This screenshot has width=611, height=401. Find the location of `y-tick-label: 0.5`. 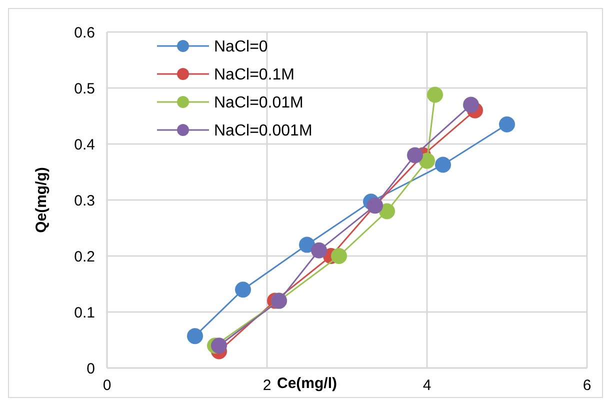

y-tick-label: 0.5 is located at coordinates (84, 89).